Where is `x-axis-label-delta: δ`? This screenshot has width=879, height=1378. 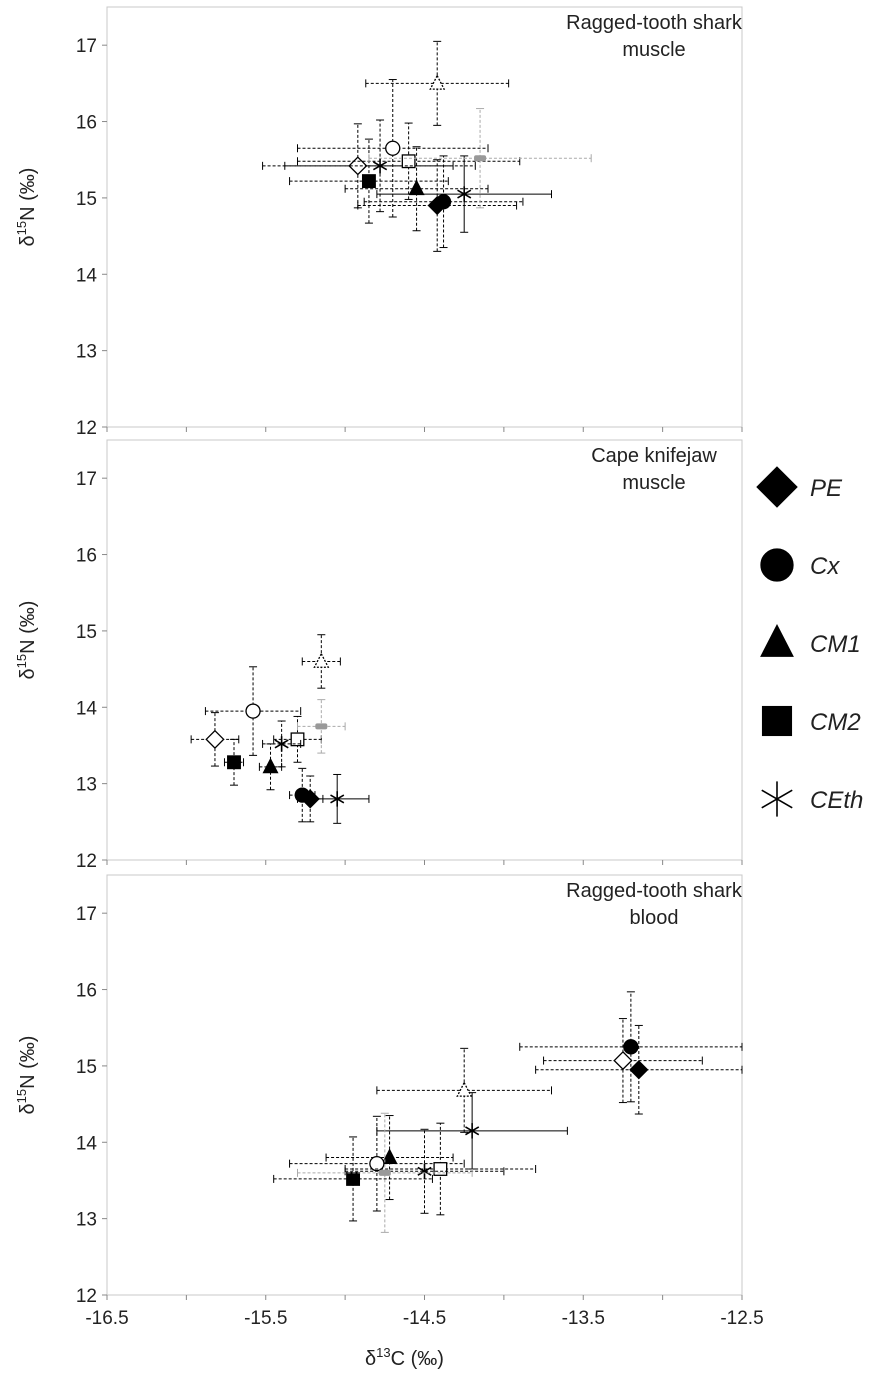
x-axis-label-delta: δ is located at coordinates (370, 1359).